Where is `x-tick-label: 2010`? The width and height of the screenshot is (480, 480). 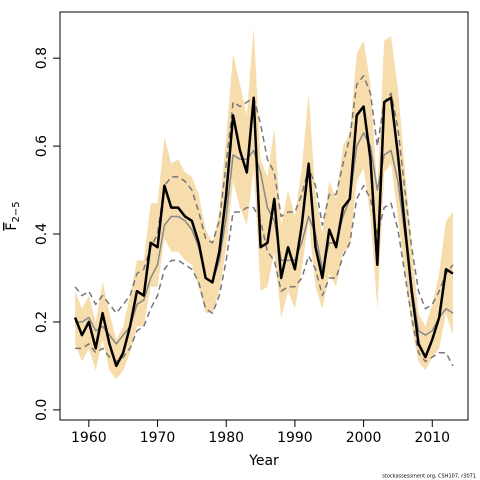
x-tick-label: 2010 is located at coordinates (432, 438).